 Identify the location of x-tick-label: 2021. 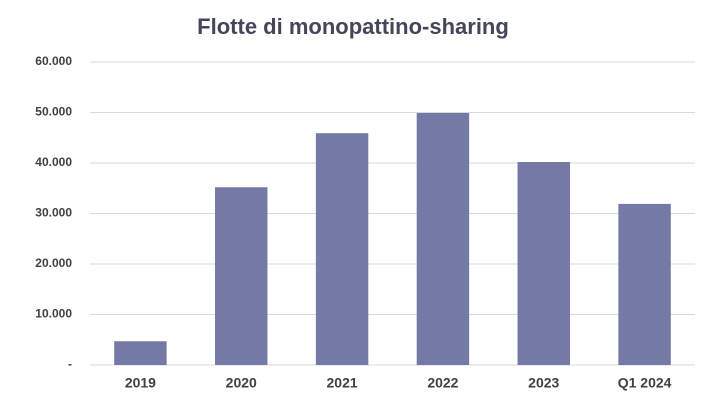
(342, 383).